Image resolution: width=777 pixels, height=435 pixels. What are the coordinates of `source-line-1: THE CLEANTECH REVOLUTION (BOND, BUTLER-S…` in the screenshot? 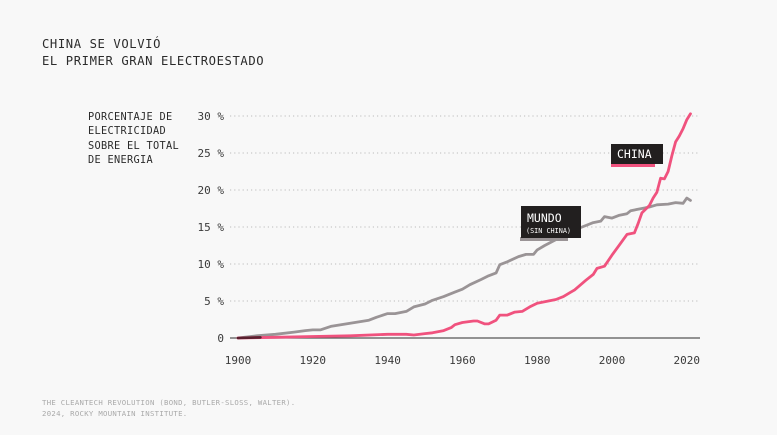 It's located at (169, 402).